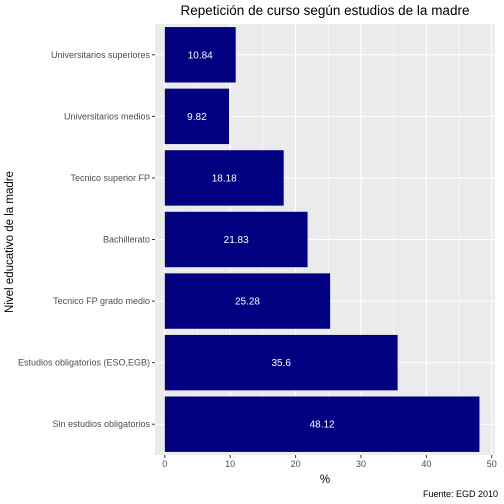  I want to click on bar-value-label: 48.12, so click(322, 425).